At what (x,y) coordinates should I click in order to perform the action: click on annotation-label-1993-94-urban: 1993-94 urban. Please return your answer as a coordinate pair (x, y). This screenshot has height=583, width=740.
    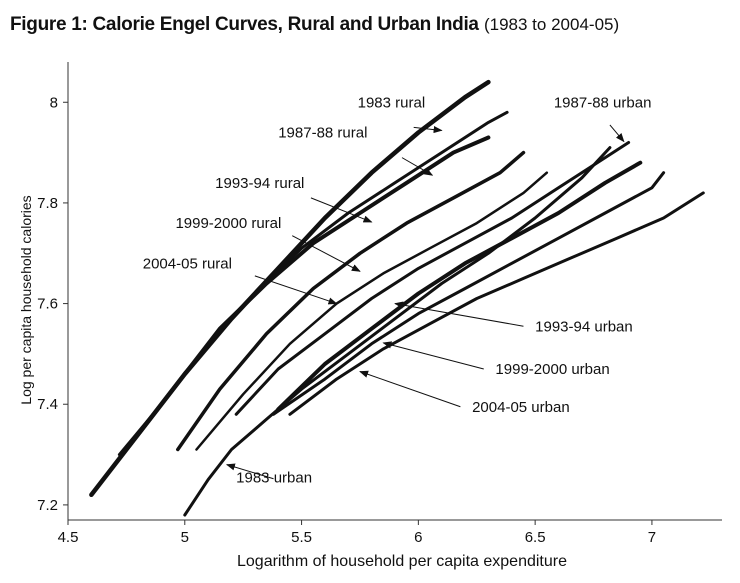
    Looking at the image, I should click on (584, 326).